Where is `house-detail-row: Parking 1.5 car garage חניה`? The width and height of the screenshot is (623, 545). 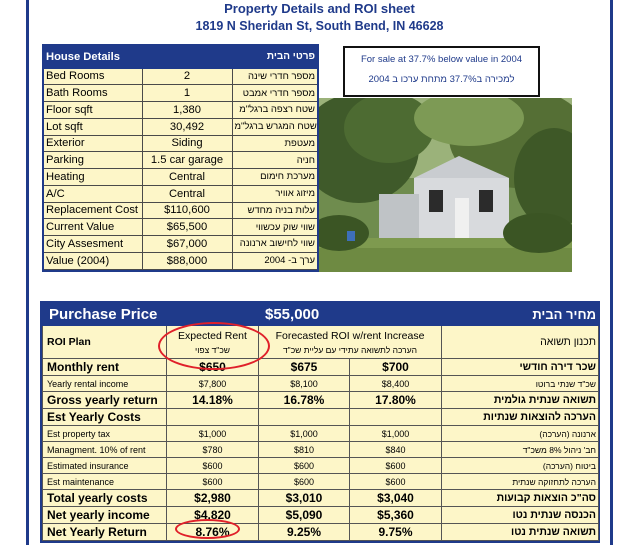
house-detail-row: Parking 1.5 car garage חניה is located at coordinates (180, 160).